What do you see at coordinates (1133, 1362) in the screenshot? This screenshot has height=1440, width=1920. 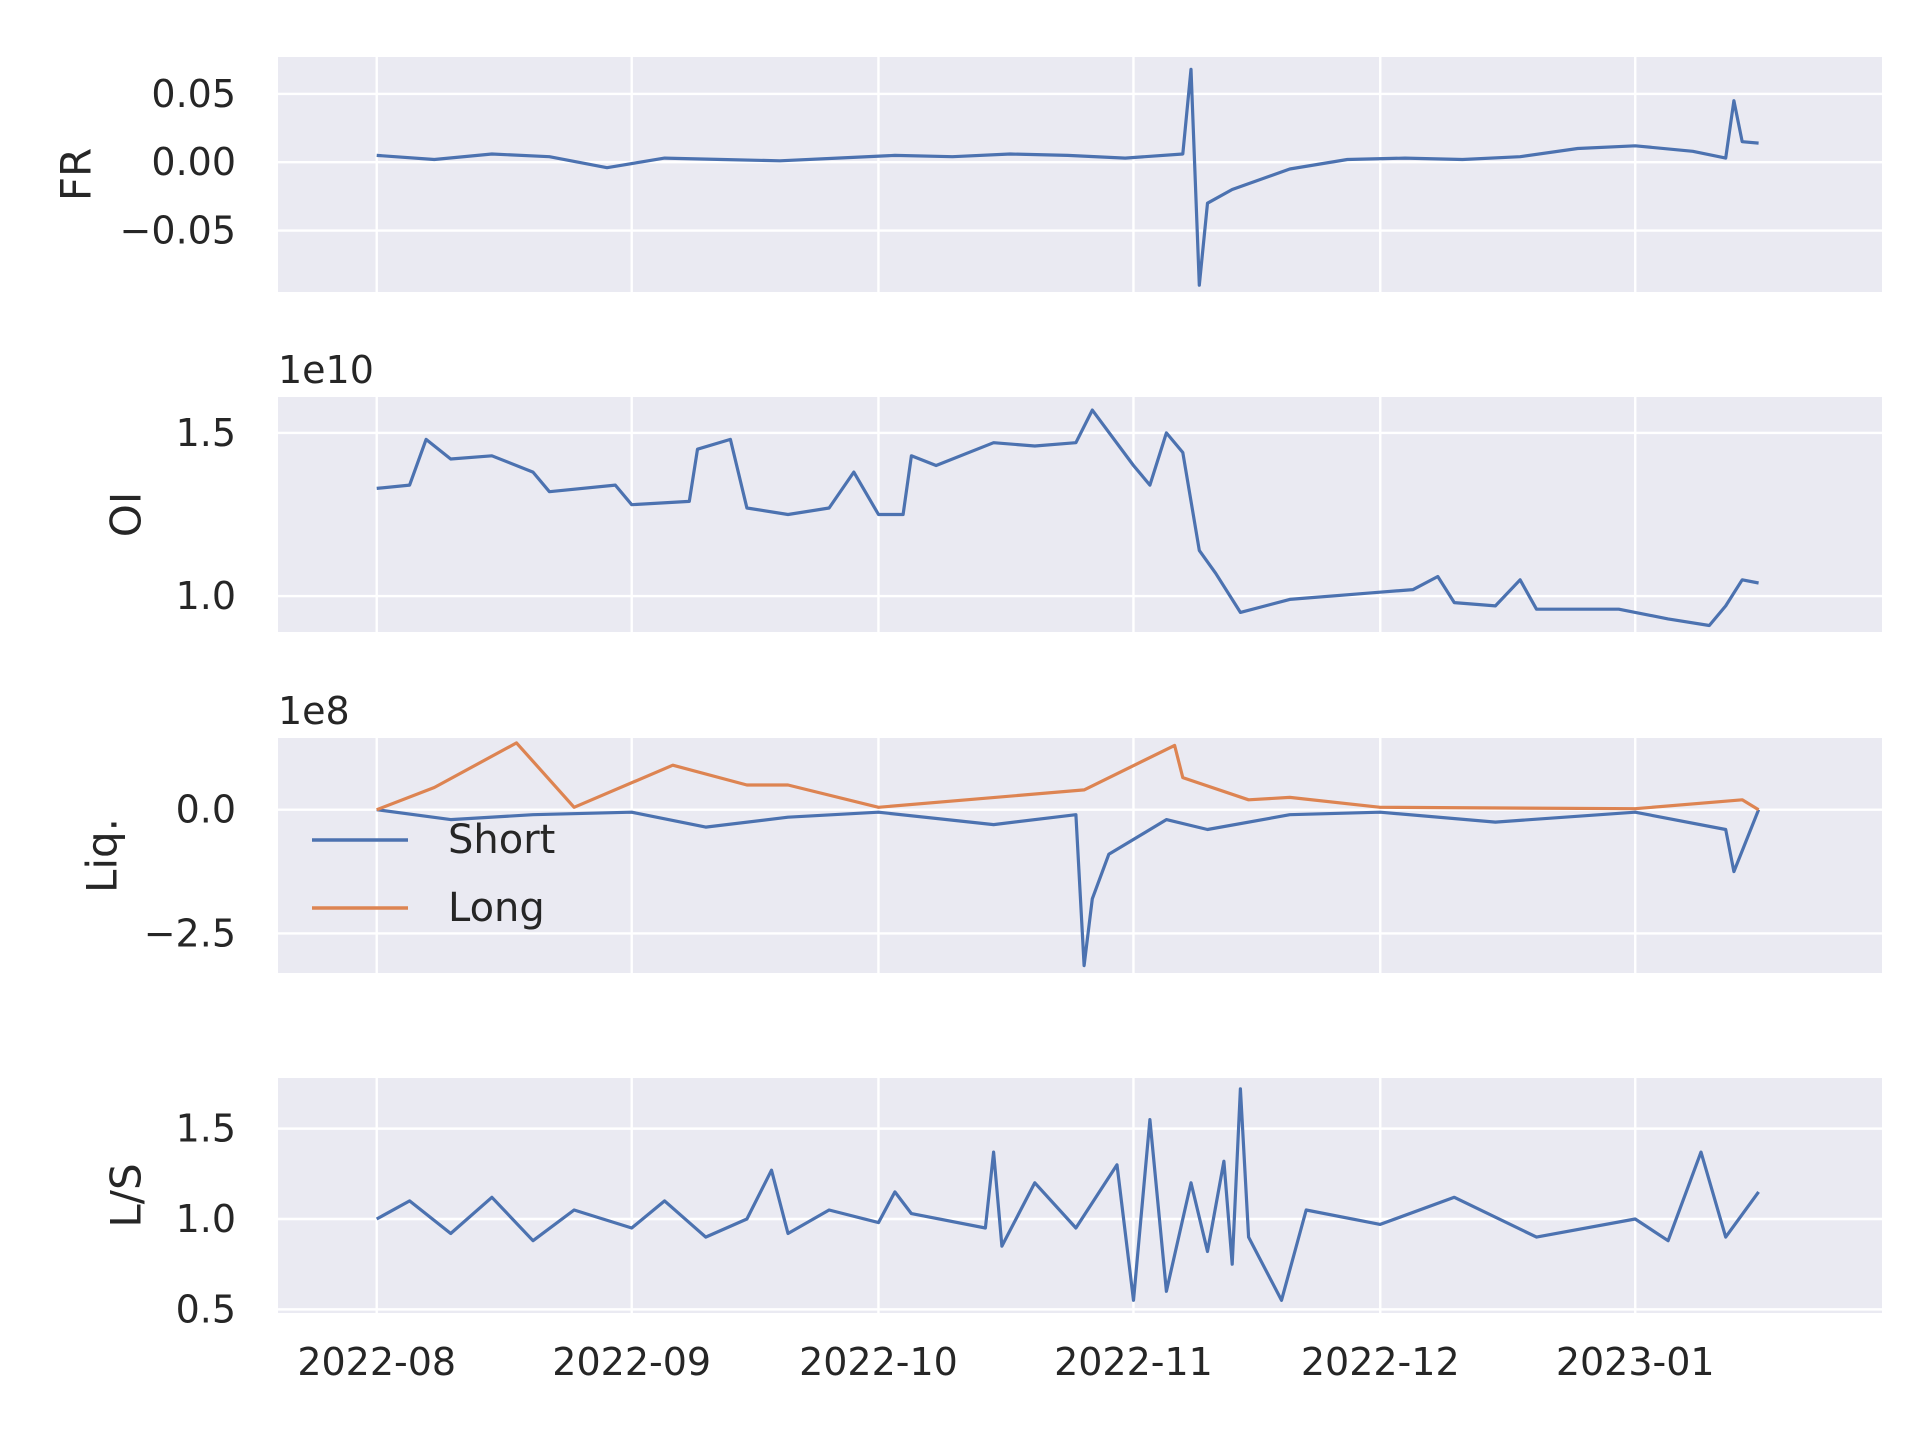 I see `x-tick-label: 2022-11` at bounding box center [1133, 1362].